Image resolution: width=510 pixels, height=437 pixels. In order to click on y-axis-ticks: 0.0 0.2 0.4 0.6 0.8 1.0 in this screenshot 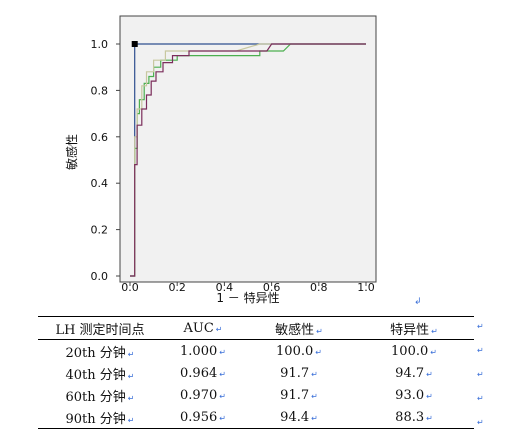, I will do `click(105, 160)`.